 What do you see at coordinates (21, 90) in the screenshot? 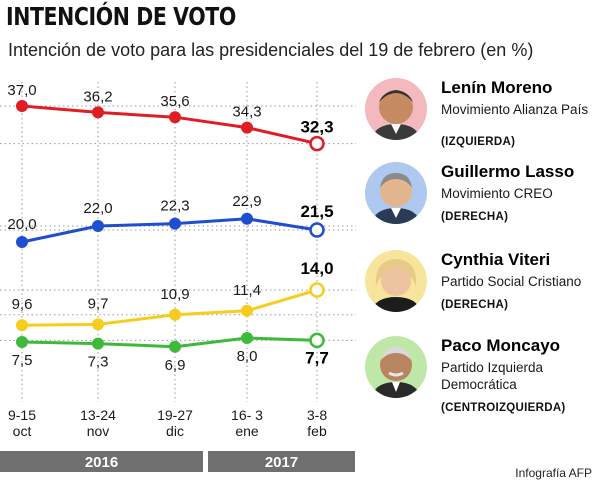
I see `data-label: 37,0` at bounding box center [21, 90].